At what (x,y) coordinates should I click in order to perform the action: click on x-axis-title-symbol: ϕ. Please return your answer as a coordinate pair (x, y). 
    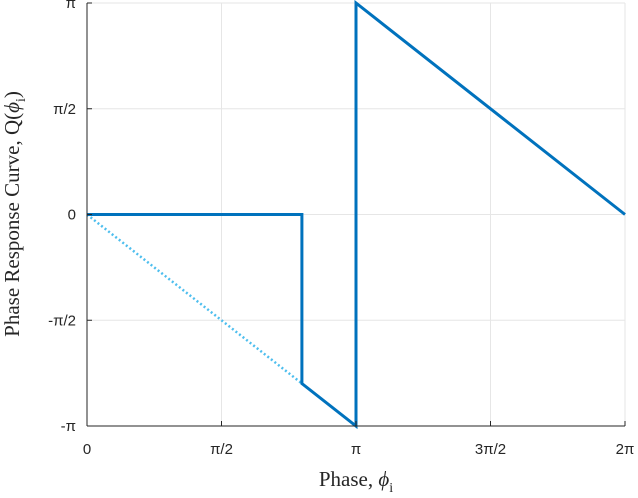
    Looking at the image, I should click on (383, 479).